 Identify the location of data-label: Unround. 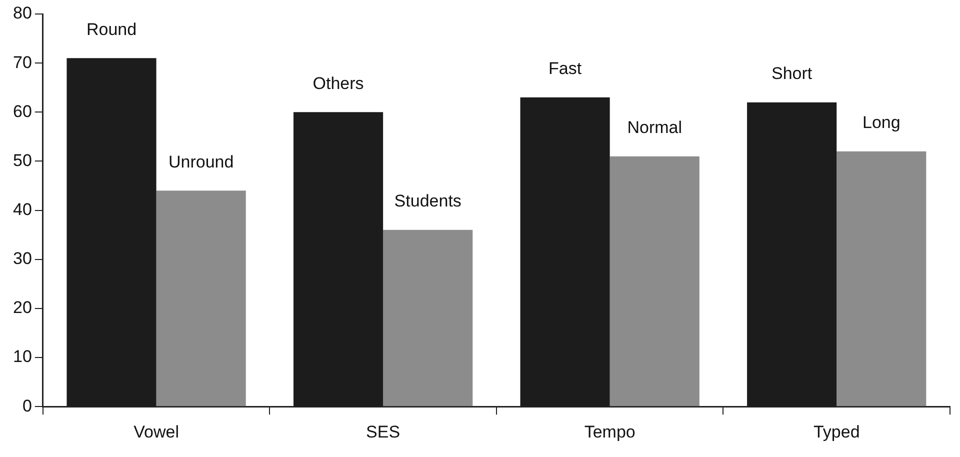
(201, 162).